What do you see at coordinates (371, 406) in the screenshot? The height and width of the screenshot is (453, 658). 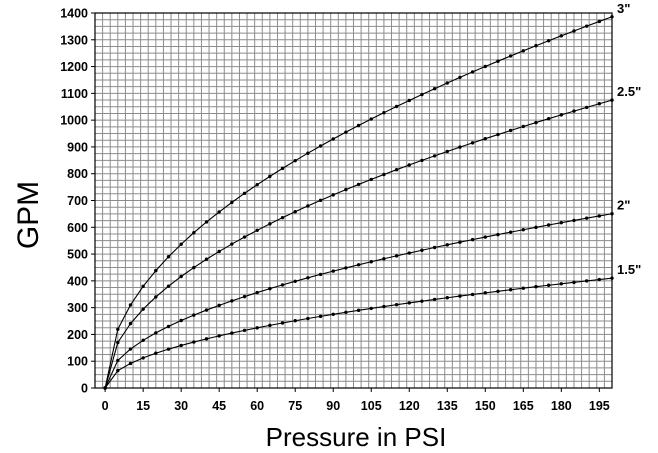 I see `x-tick-label: 105` at bounding box center [371, 406].